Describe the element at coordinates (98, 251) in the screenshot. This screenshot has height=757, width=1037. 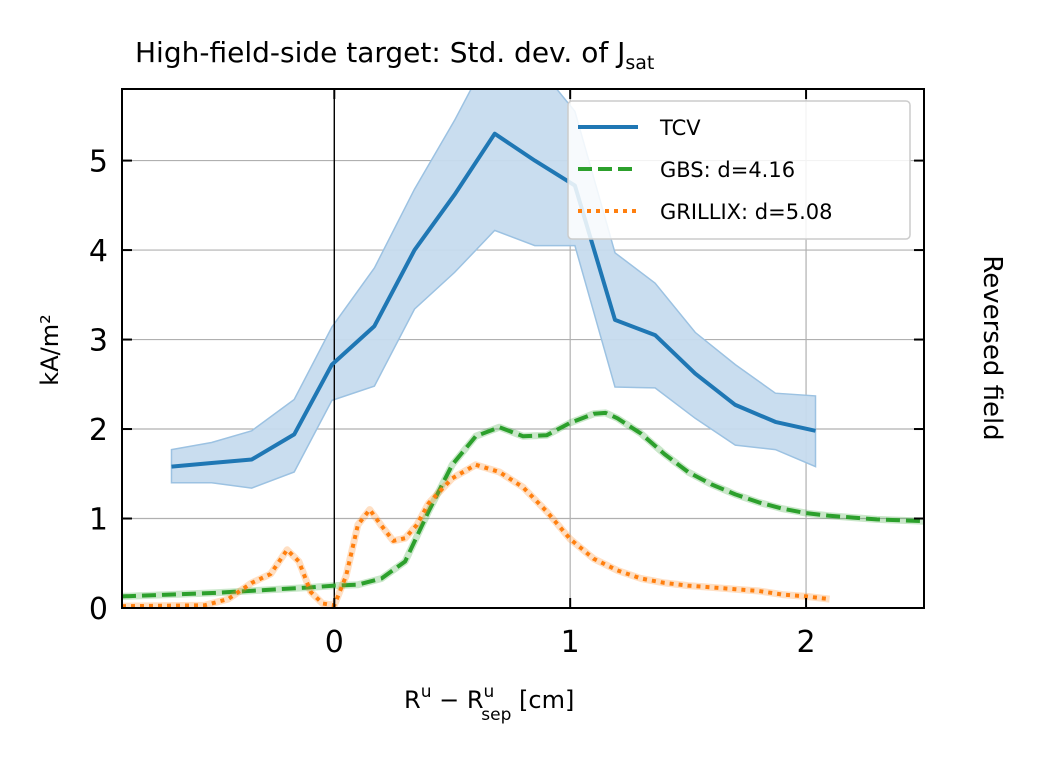
I see `y-tick-label: 4` at that location.